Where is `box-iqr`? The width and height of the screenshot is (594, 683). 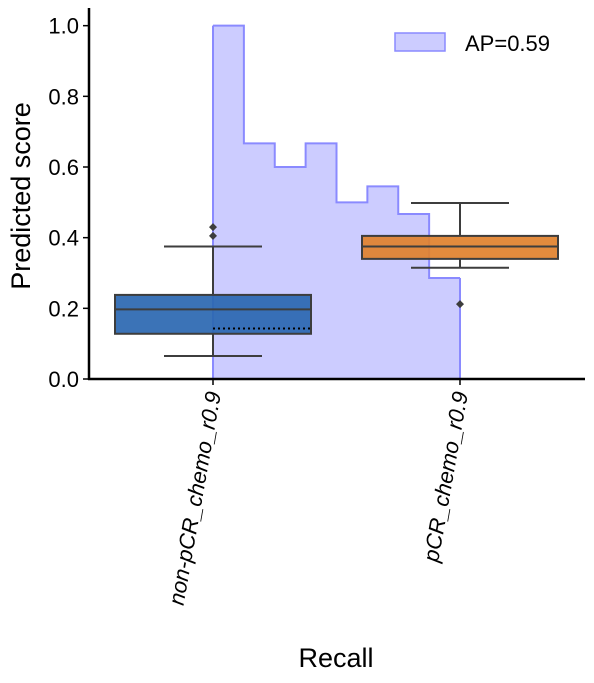 box-iqr is located at coordinates (213, 314).